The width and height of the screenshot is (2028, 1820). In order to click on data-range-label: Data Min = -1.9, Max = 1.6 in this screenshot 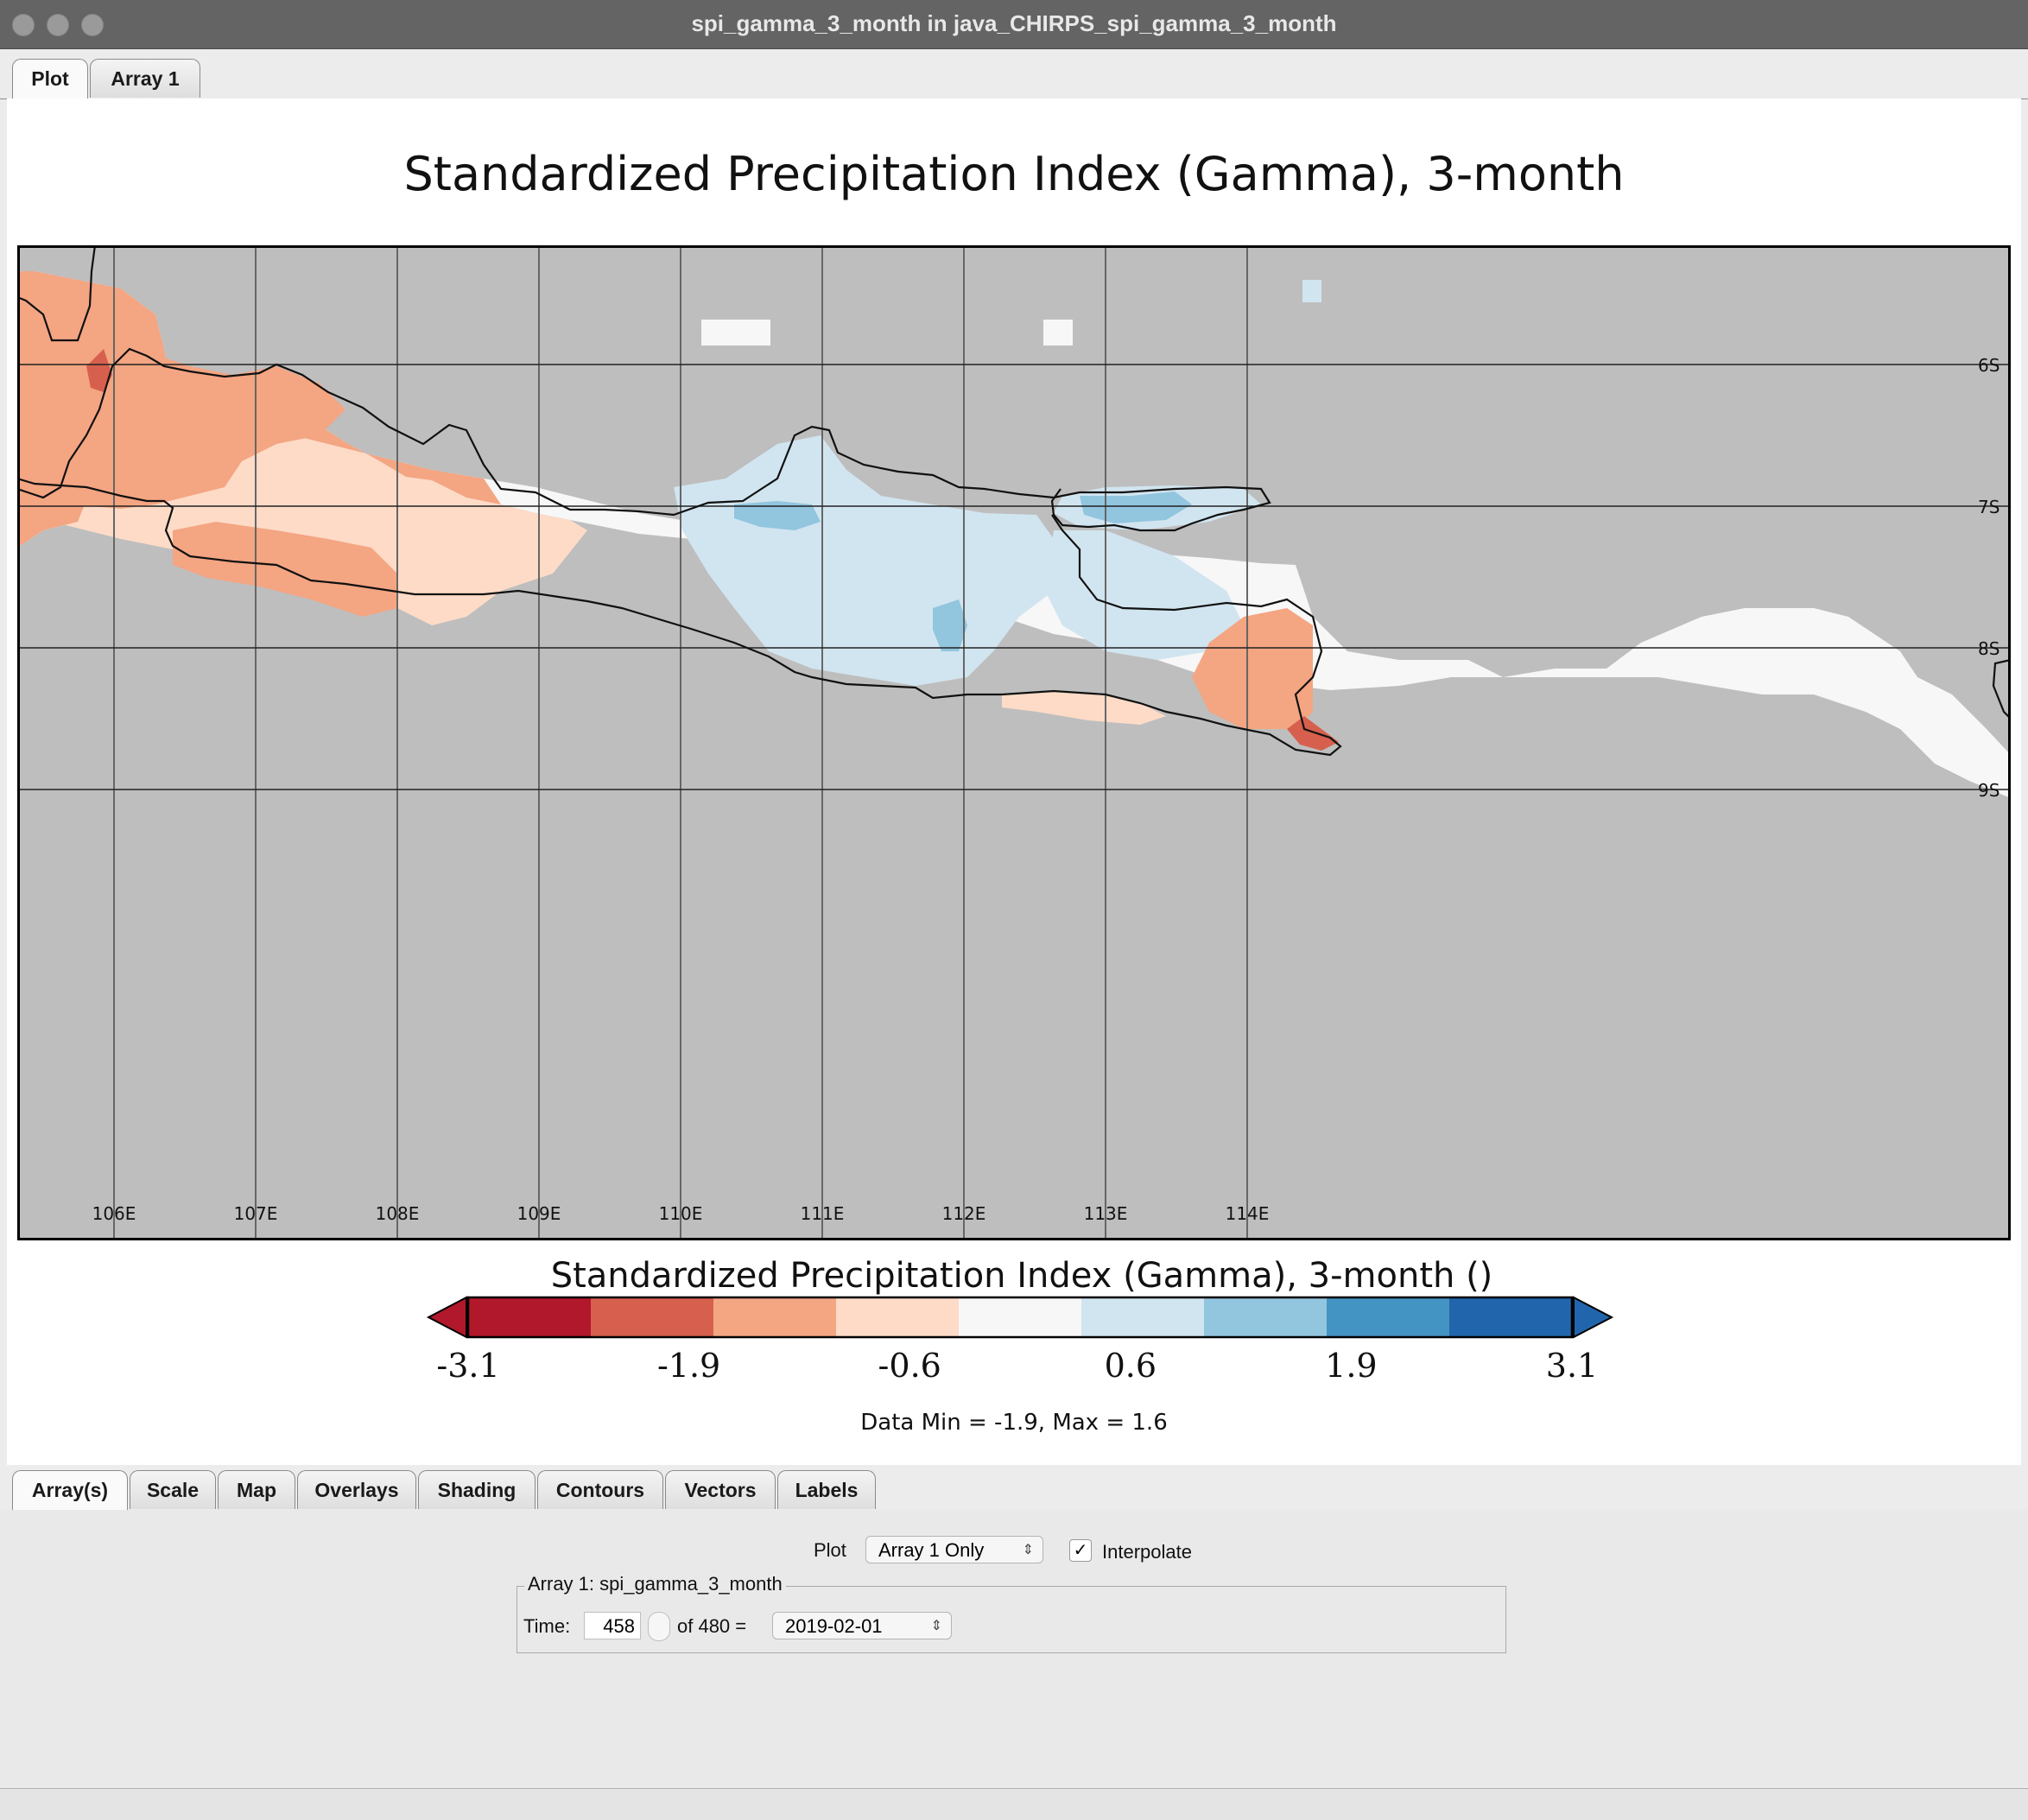, I will do `click(1014, 1423)`.